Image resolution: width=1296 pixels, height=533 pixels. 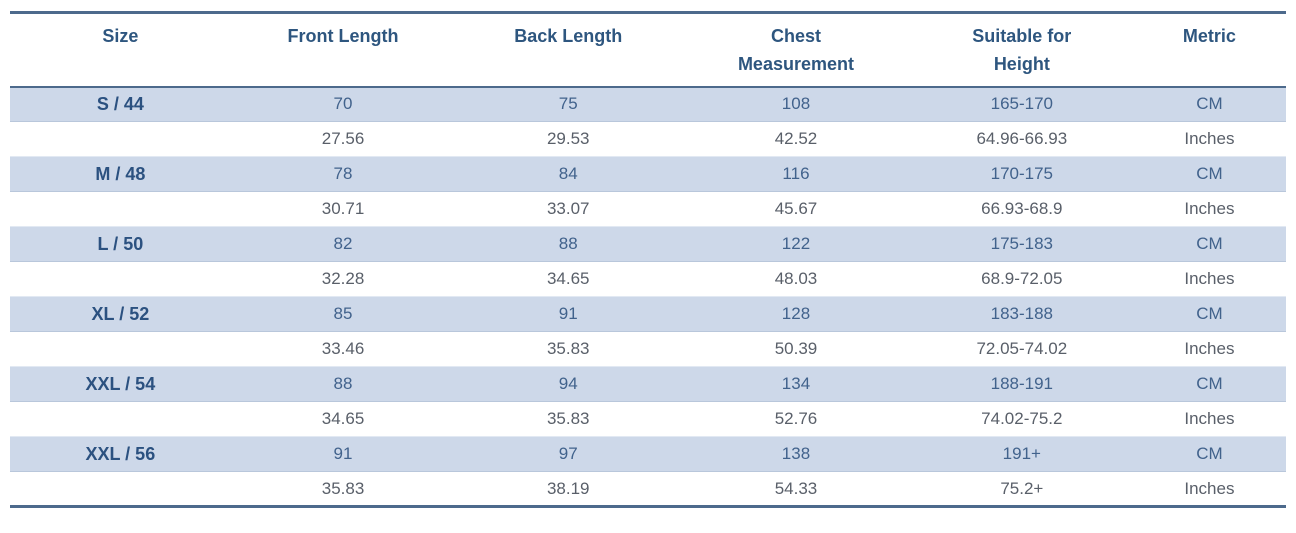 I want to click on cell-chest_measurement: 52.76, so click(x=796, y=419).